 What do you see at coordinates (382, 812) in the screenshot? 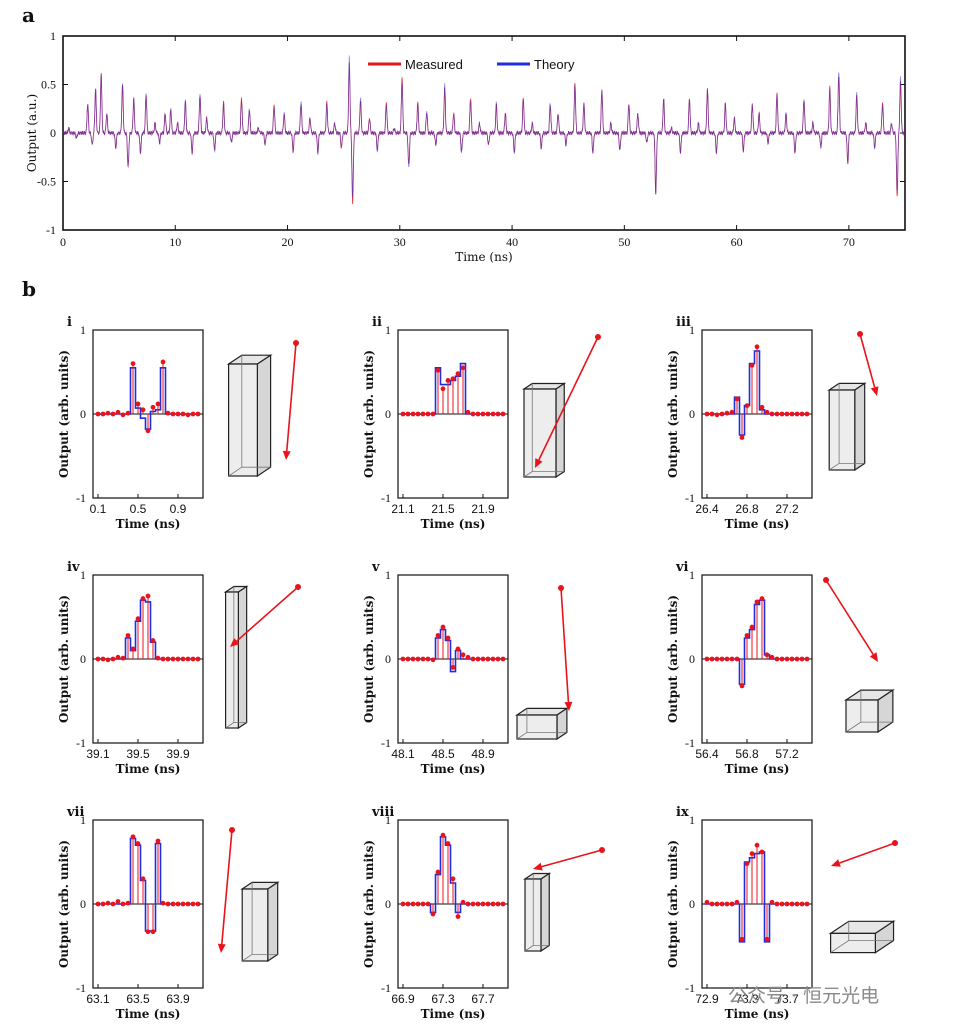
I see `subpanel-label: viii` at bounding box center [382, 812].